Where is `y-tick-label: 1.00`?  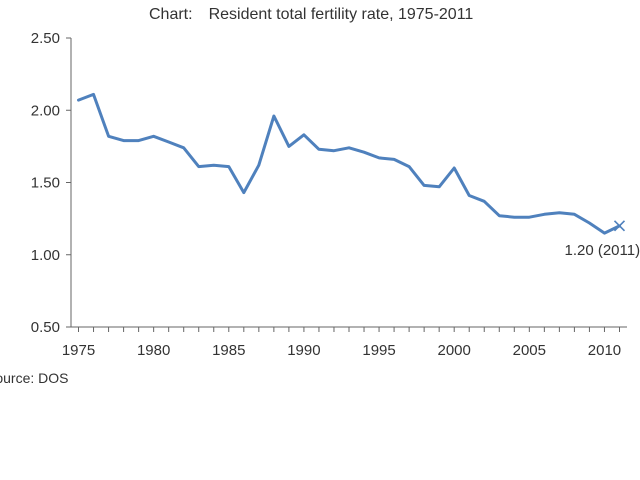 y-tick-label: 1.00 is located at coordinates (45, 255).